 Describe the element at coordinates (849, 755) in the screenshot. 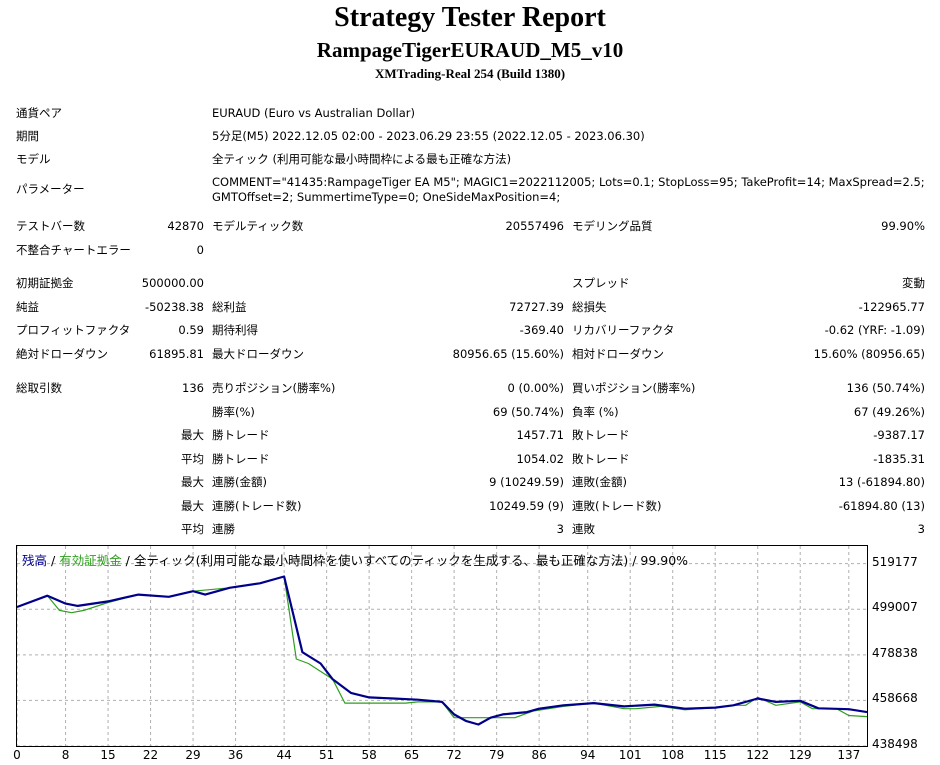

I see `x-tick-label: 137` at that location.